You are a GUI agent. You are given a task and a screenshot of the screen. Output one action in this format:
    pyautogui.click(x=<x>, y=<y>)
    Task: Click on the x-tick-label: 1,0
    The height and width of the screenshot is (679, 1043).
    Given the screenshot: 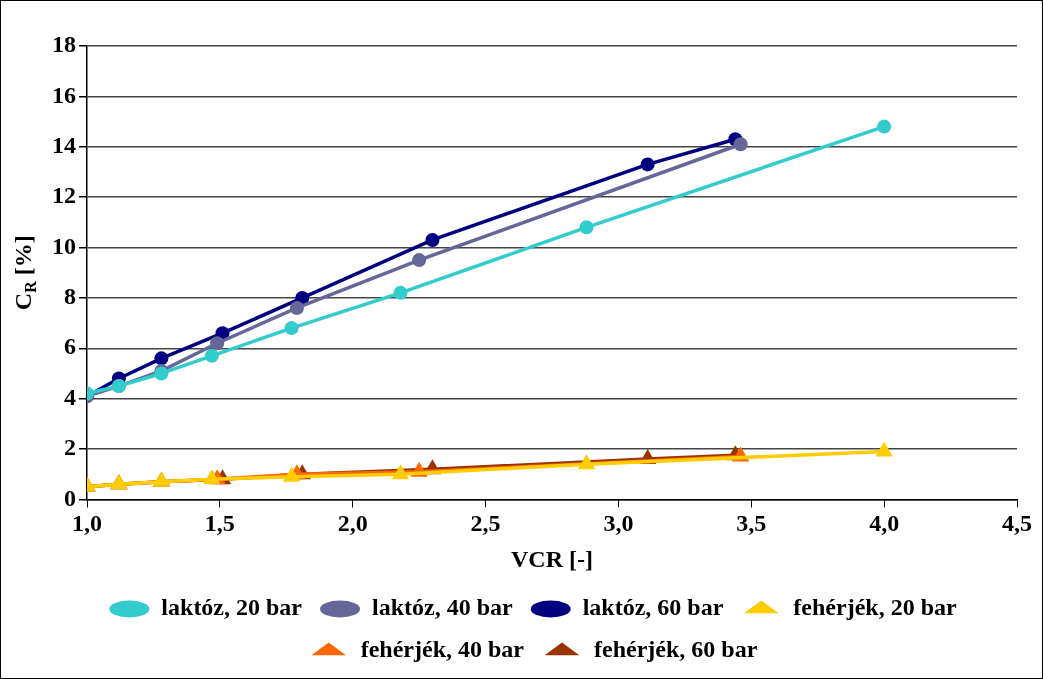 What is the action you would take?
    pyautogui.click(x=87, y=523)
    